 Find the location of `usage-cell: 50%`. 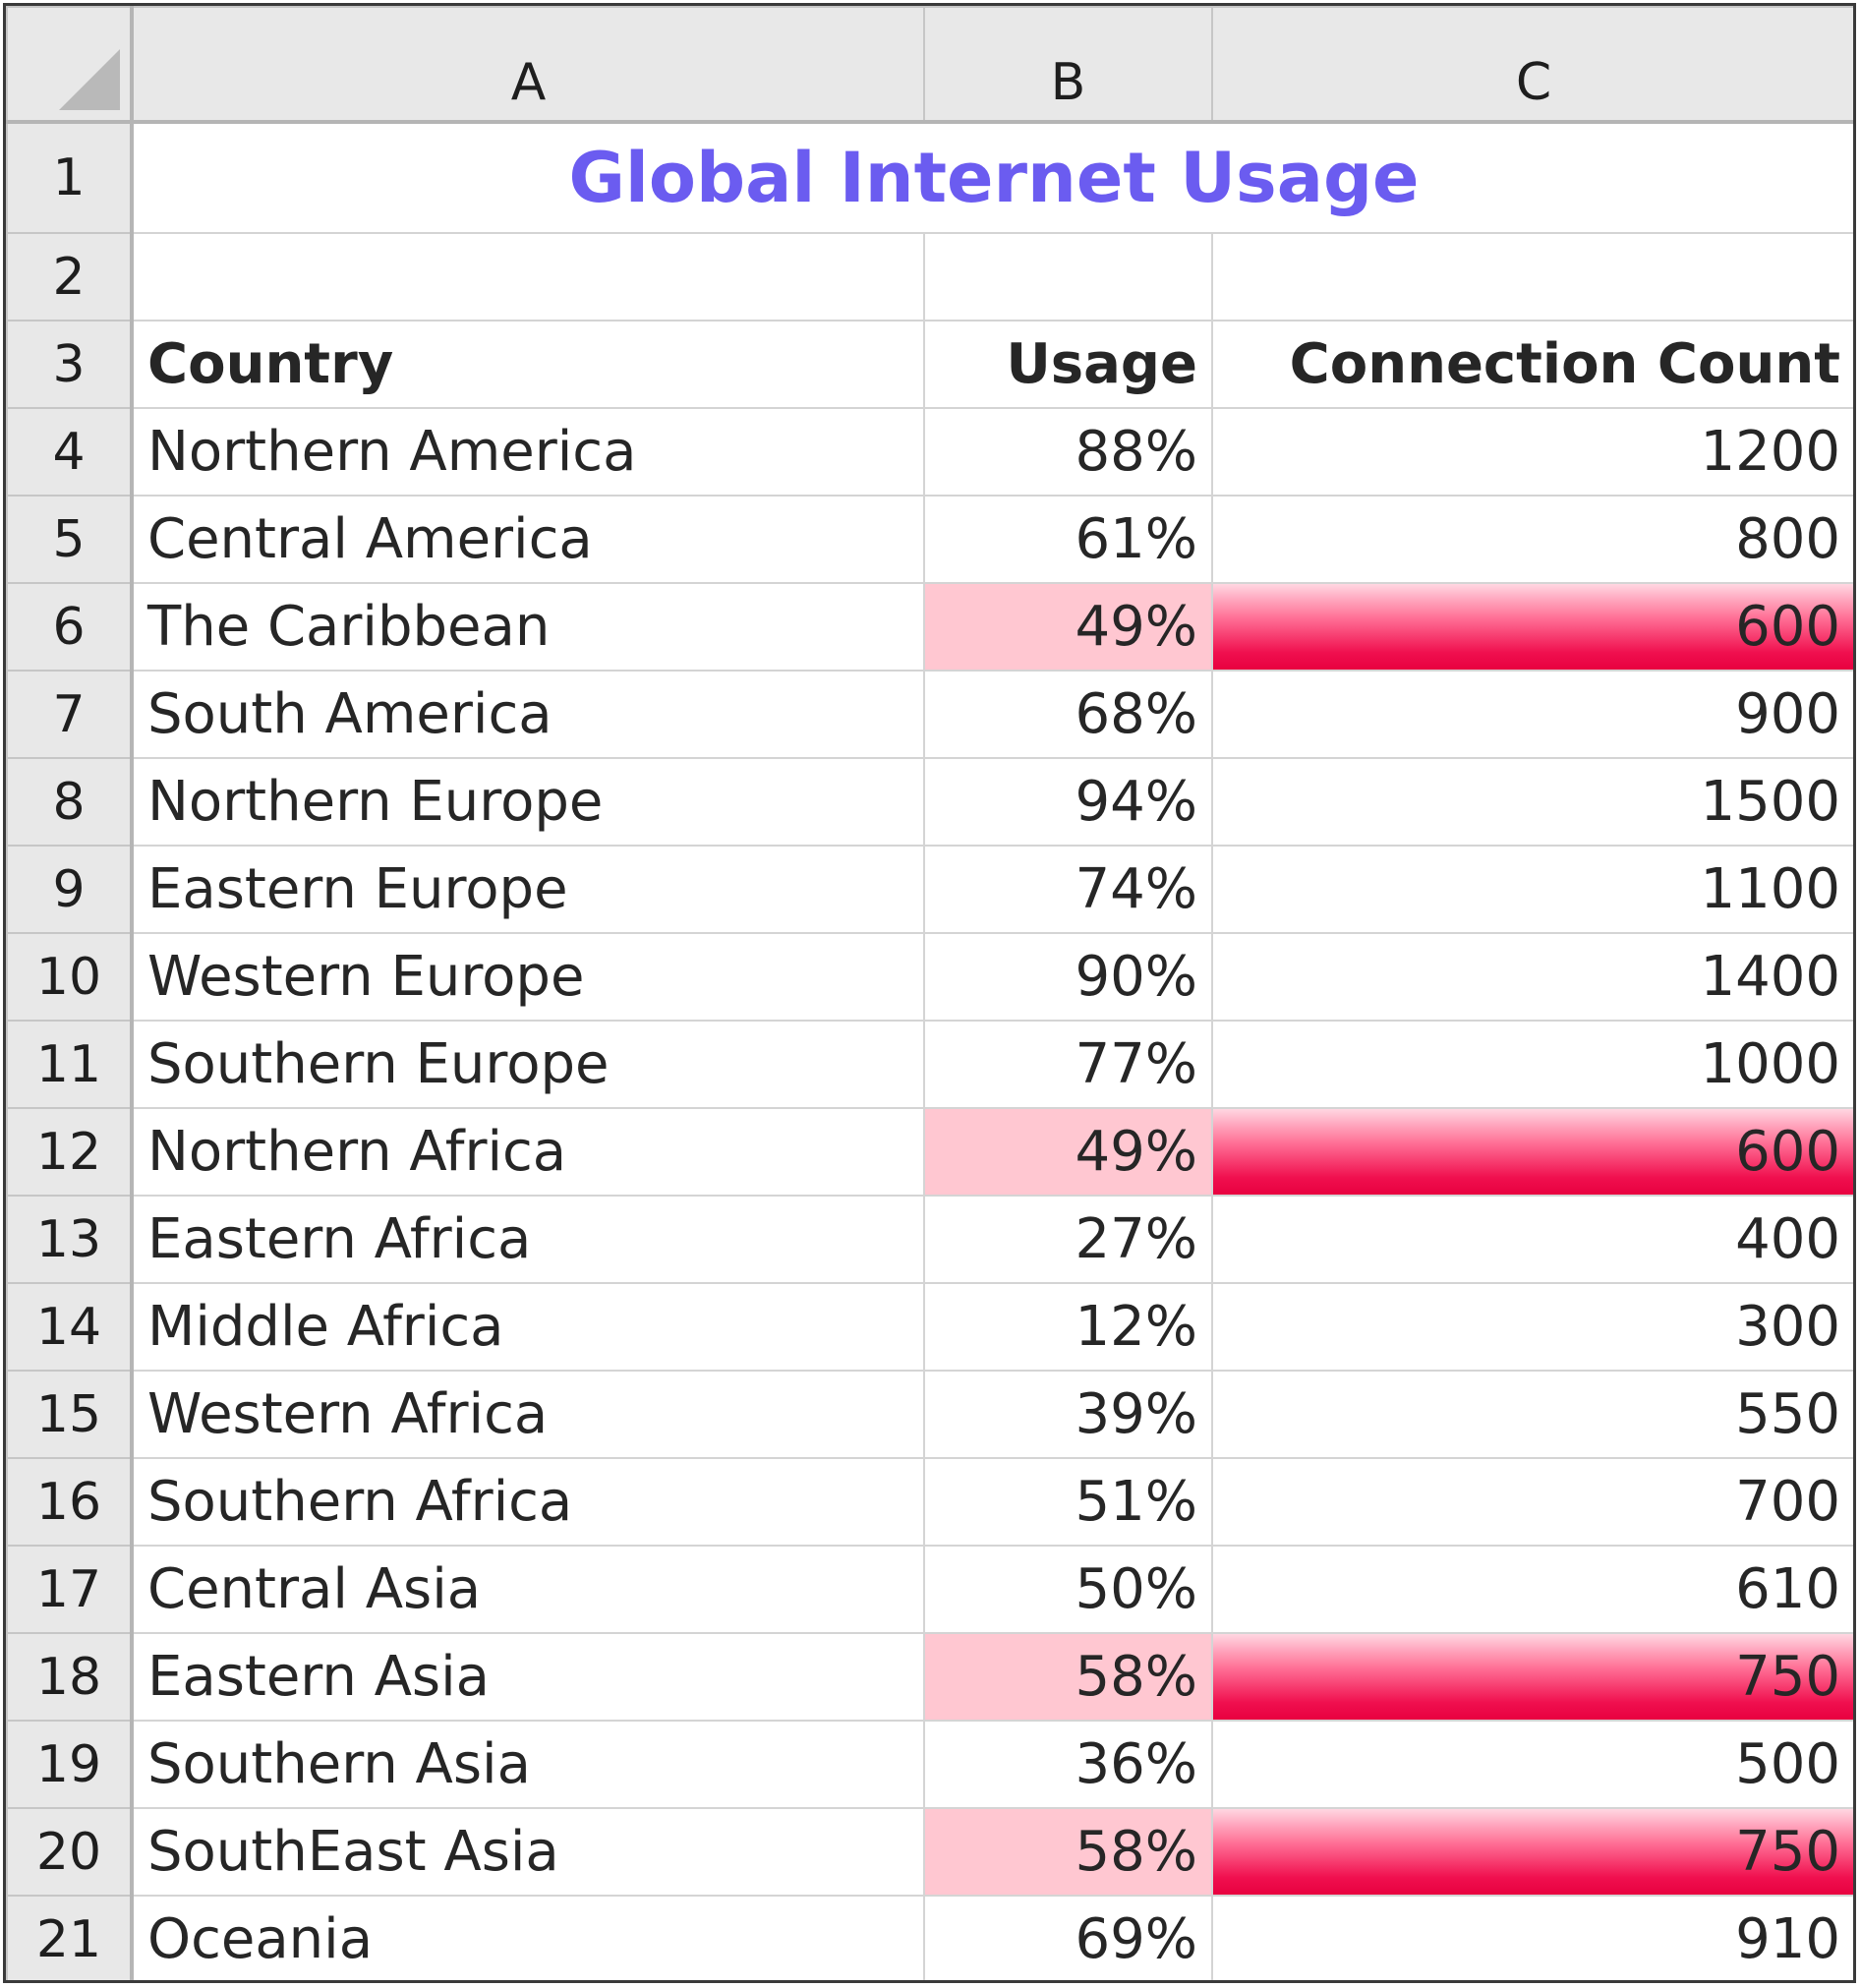

usage-cell: 50% is located at coordinates (1068, 1589).